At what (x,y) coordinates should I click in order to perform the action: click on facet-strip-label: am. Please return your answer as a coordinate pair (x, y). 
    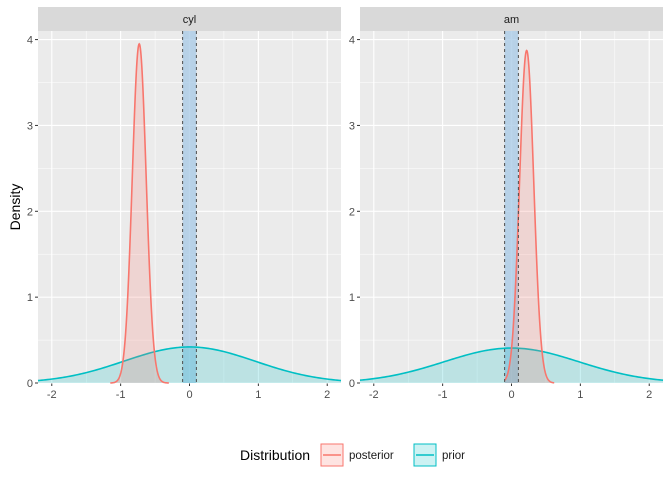
    Looking at the image, I should click on (511, 20).